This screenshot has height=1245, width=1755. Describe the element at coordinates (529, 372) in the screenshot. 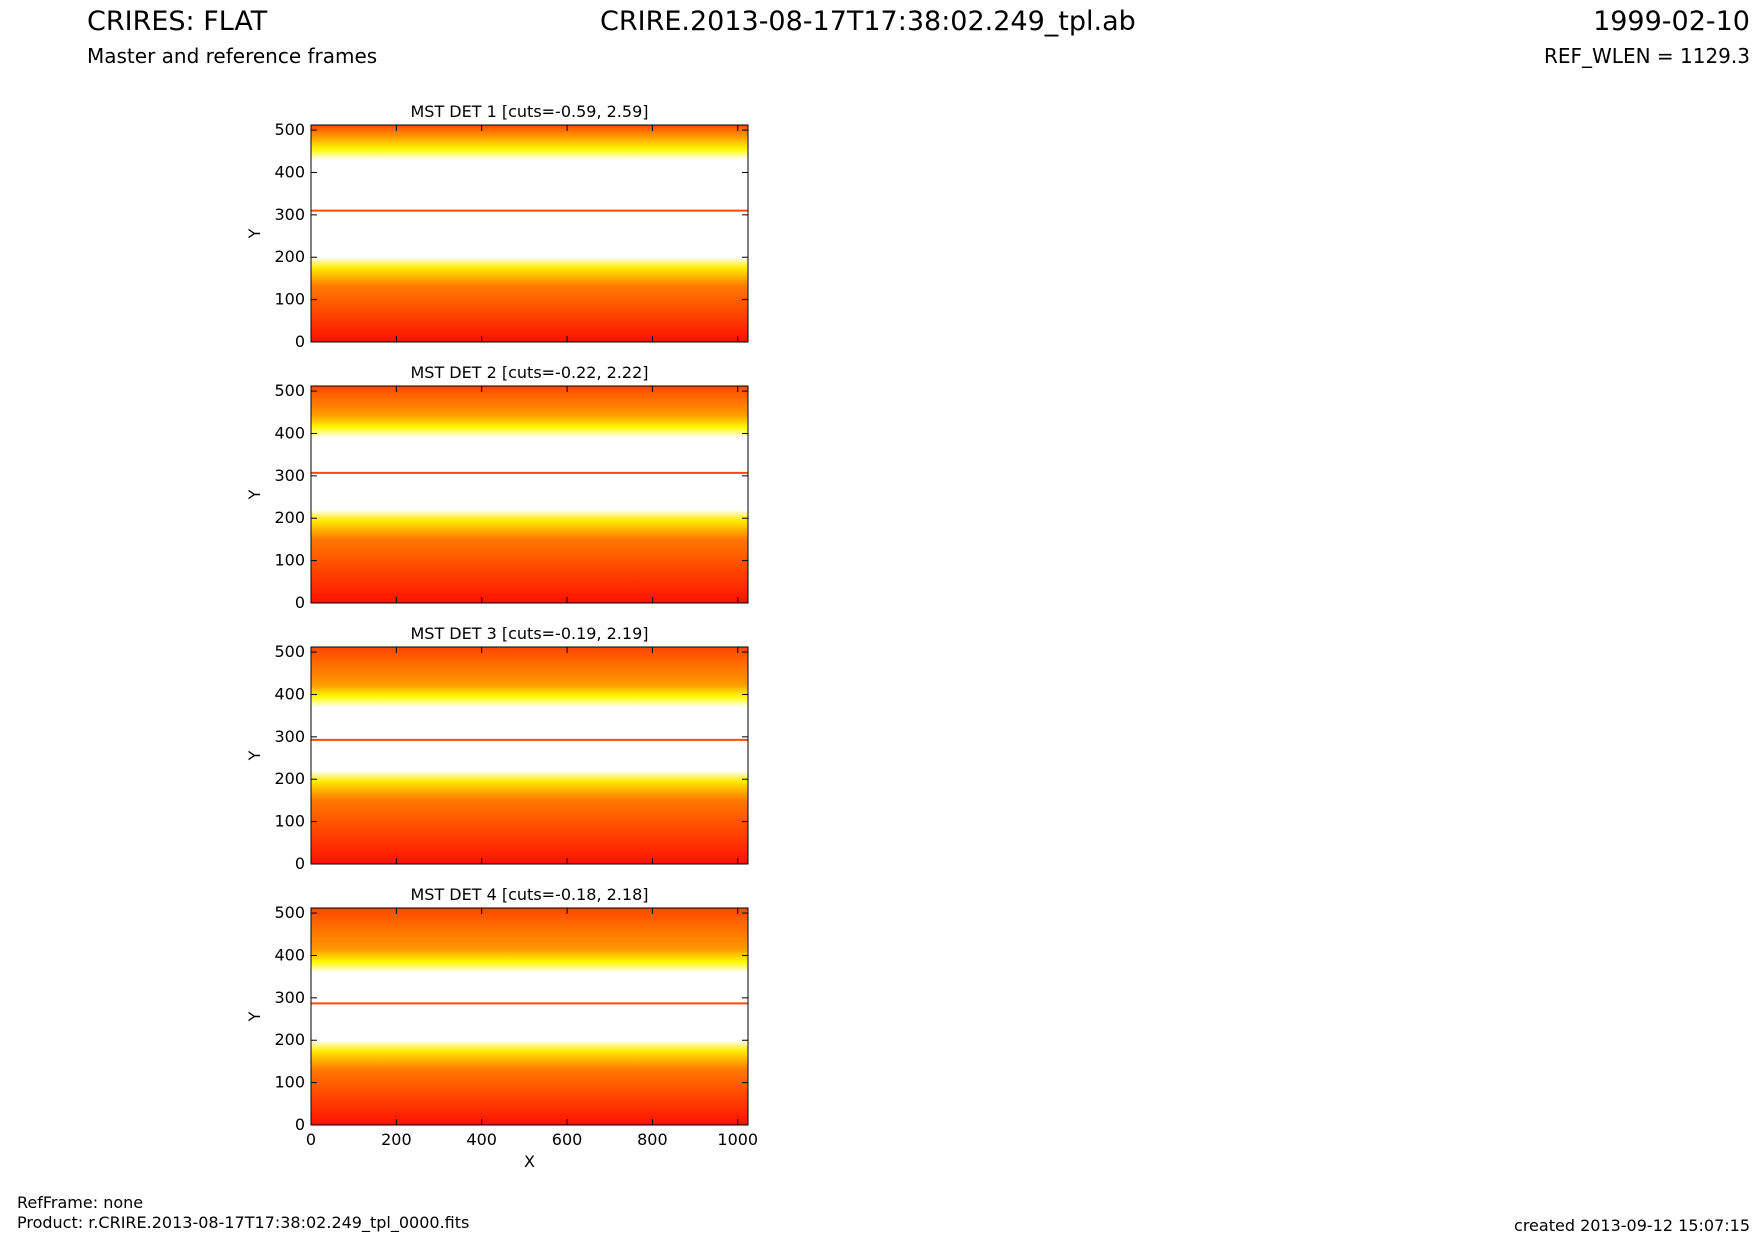

I see `panel-title-2: MST DET 2 [cuts=-0.22, 2.22]` at that location.